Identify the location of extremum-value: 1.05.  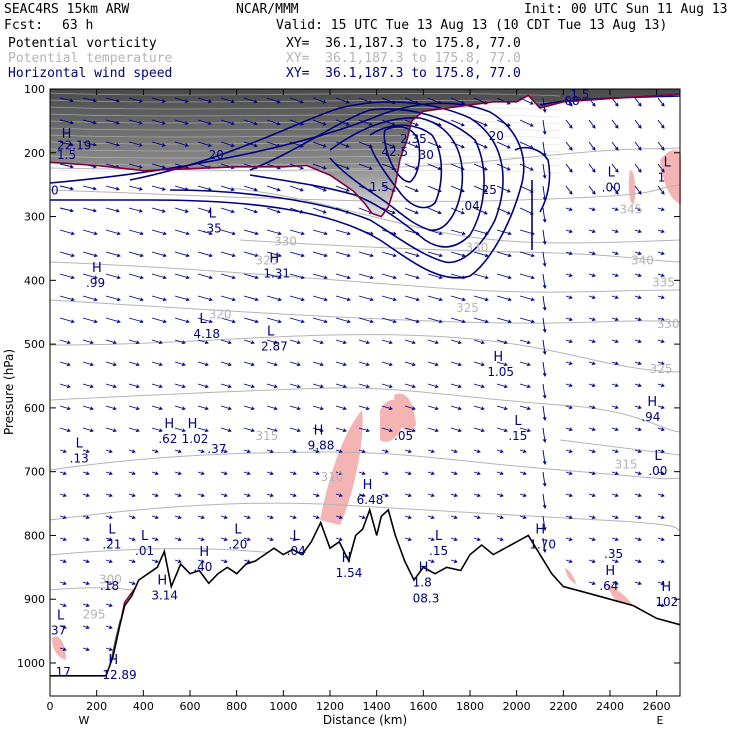
(500, 372).